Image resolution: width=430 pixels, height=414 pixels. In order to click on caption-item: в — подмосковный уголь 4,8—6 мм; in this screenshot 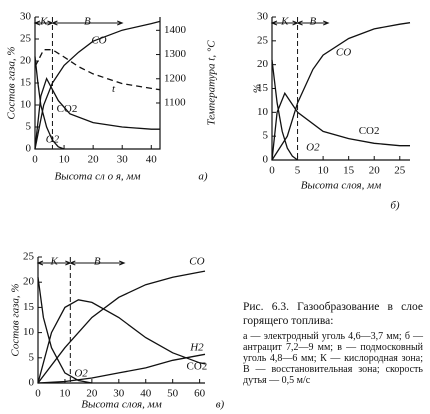, I will do `click(333, 353)`.